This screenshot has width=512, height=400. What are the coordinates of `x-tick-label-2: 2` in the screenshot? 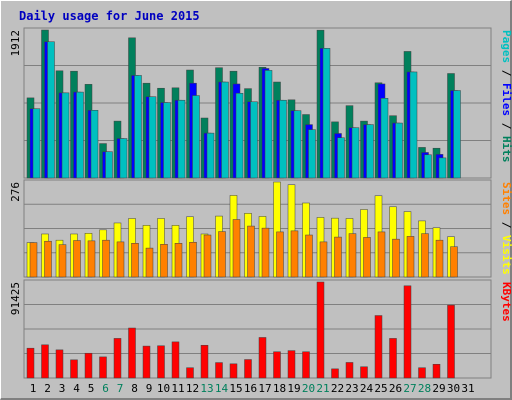 It's located at (47, 388).